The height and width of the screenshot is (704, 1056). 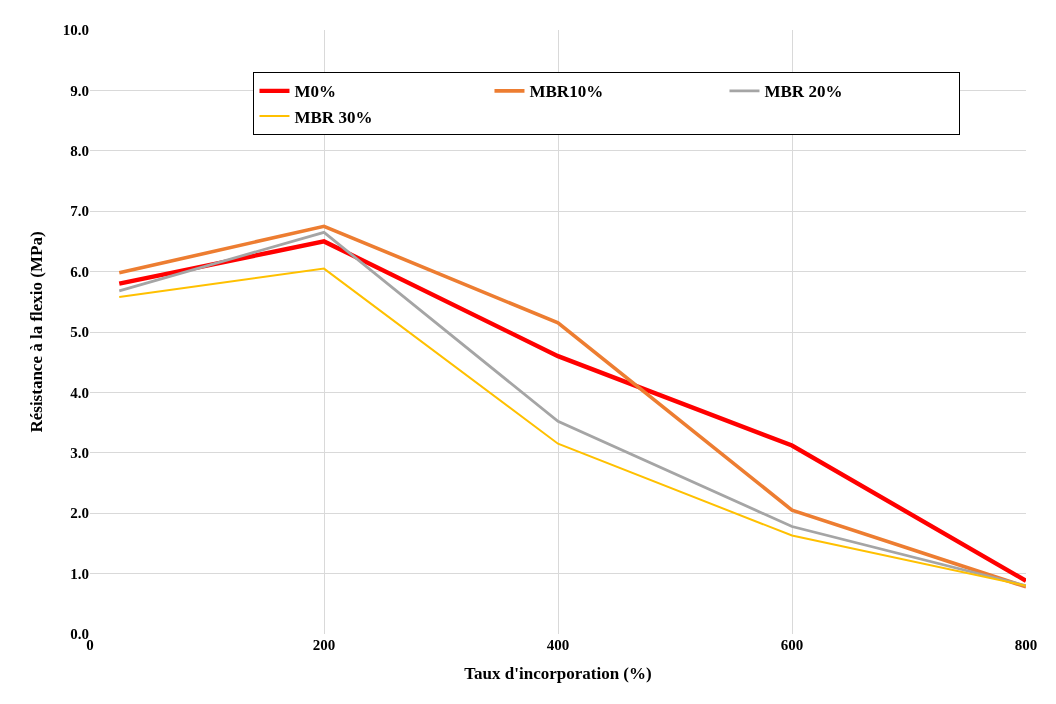 What do you see at coordinates (79, 211) in the screenshot?
I see `y-tick-label: 7.0` at bounding box center [79, 211].